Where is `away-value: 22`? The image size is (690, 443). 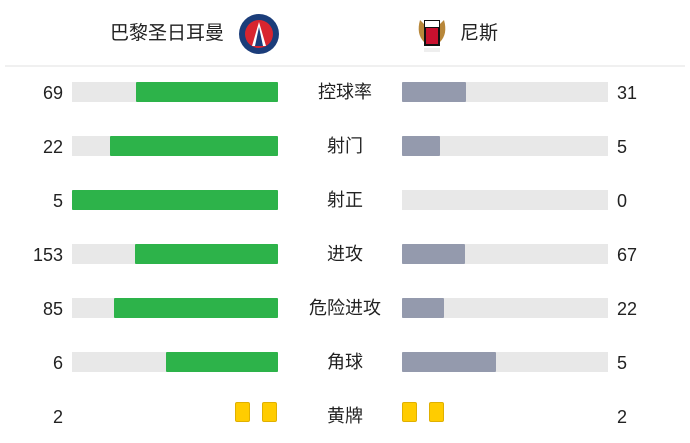 away-value: 22 is located at coordinates (627, 309).